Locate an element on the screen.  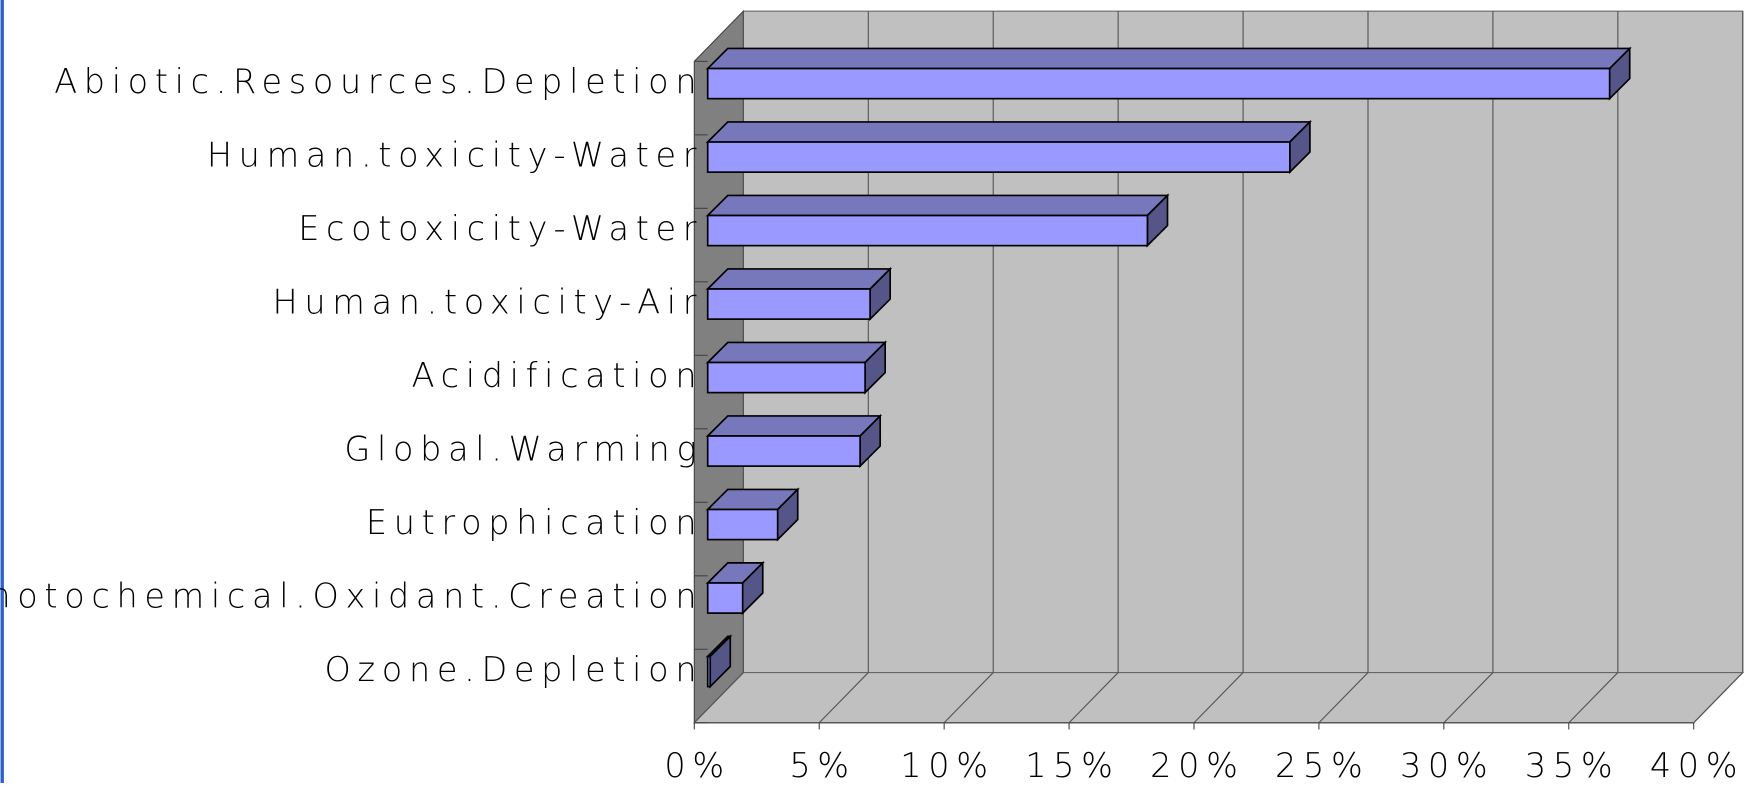
y-tick-label: Human.toxicity-Water is located at coordinates (455, 155).